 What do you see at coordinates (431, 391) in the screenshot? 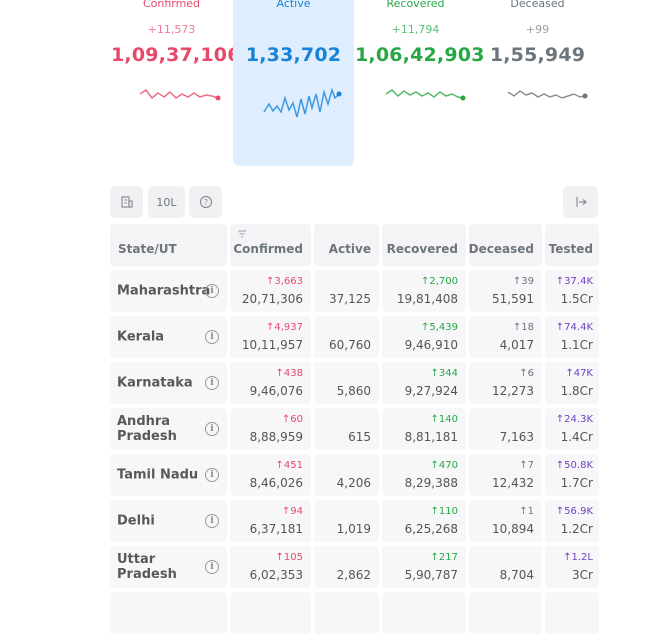
I see `cell-value: 9,27,924` at bounding box center [431, 391].